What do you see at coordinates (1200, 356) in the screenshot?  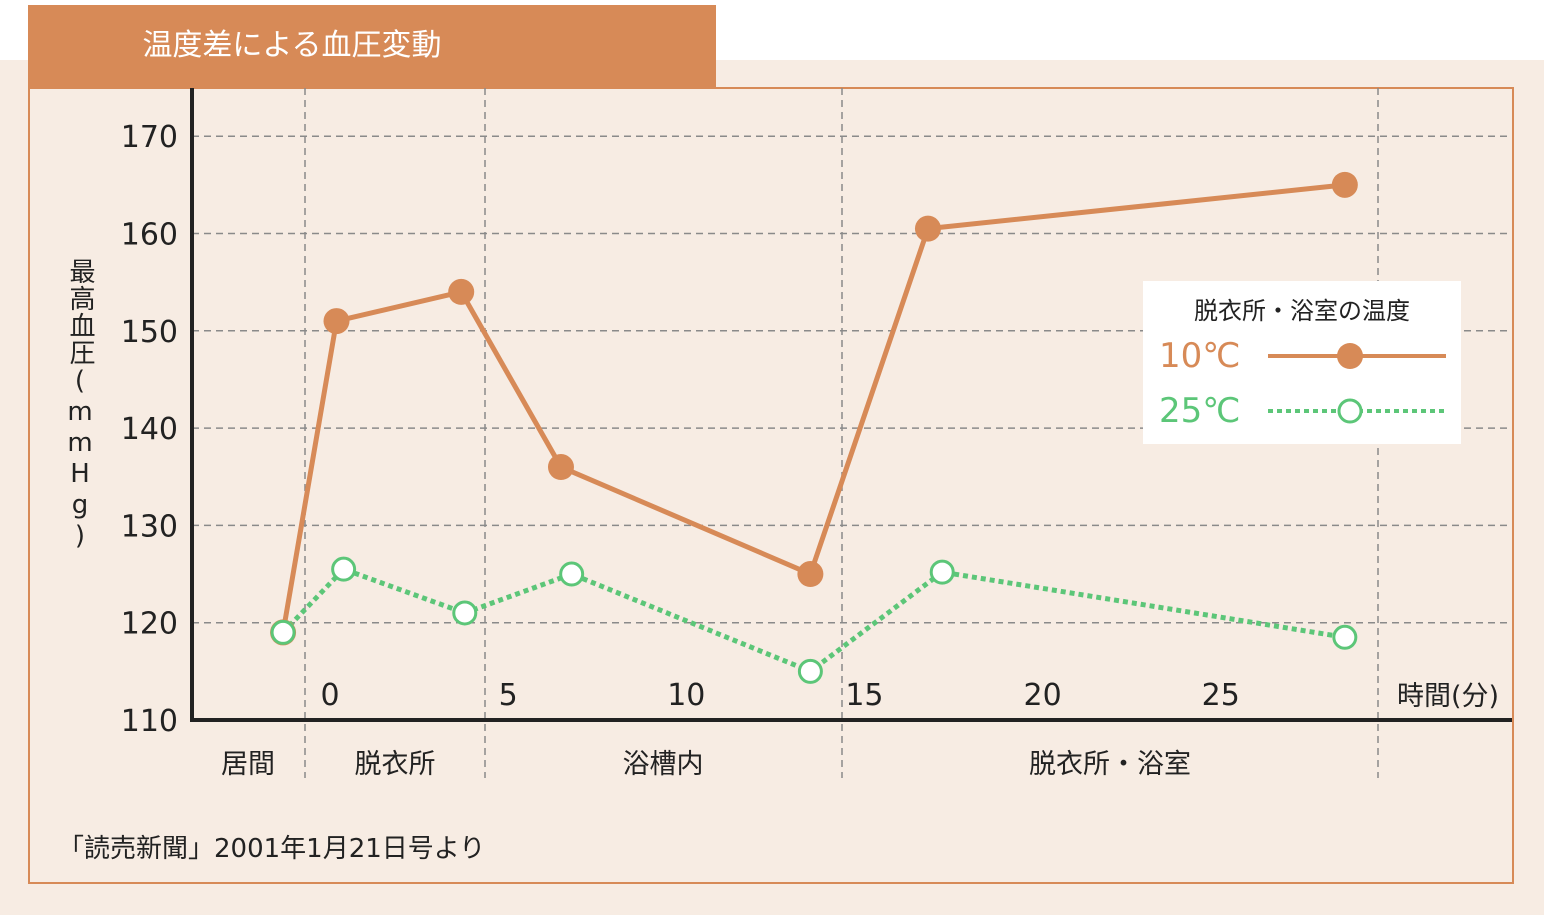 I see `legend-label-10c: 10℃` at bounding box center [1200, 356].